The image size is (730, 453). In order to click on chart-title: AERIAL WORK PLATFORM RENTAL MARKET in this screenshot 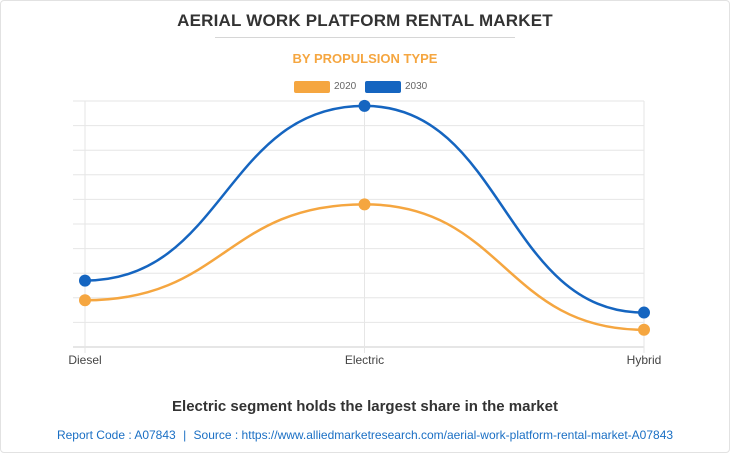, I will do `click(365, 20)`.